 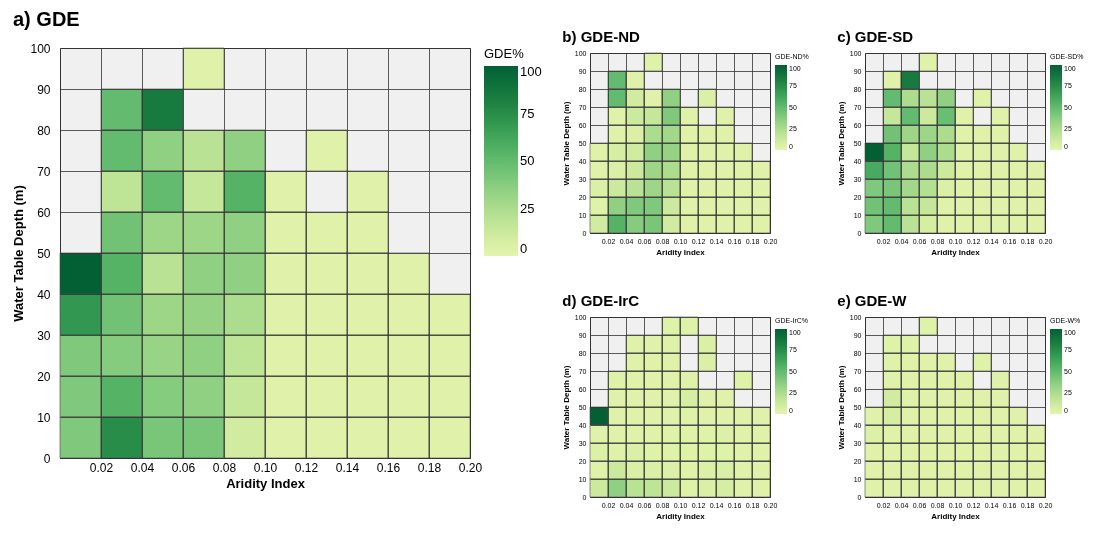 What do you see at coordinates (44, 376) in the screenshot?
I see `y-tick-label: 20` at bounding box center [44, 376].